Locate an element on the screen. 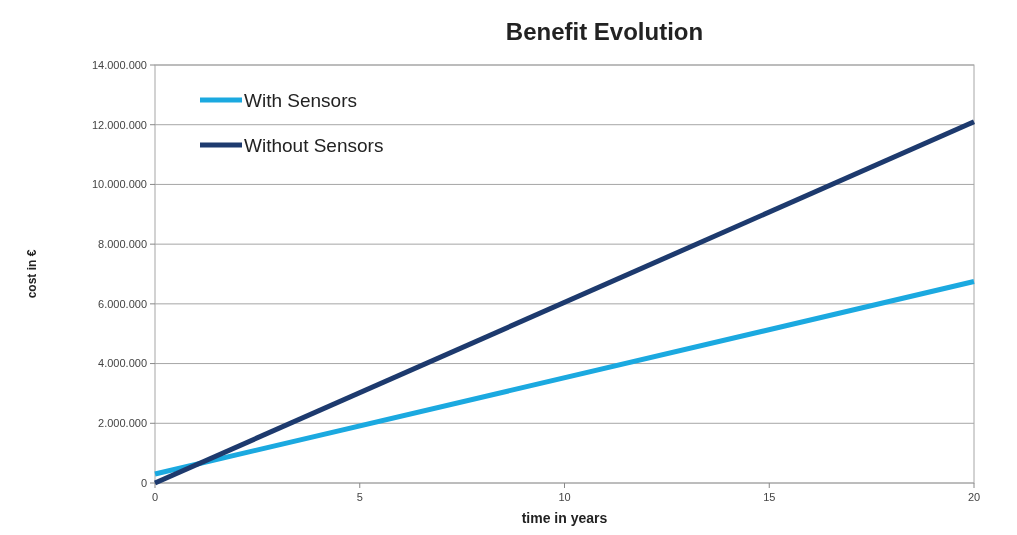 This screenshot has width=1017, height=535. x-tick-label: 10 is located at coordinates (564, 497).